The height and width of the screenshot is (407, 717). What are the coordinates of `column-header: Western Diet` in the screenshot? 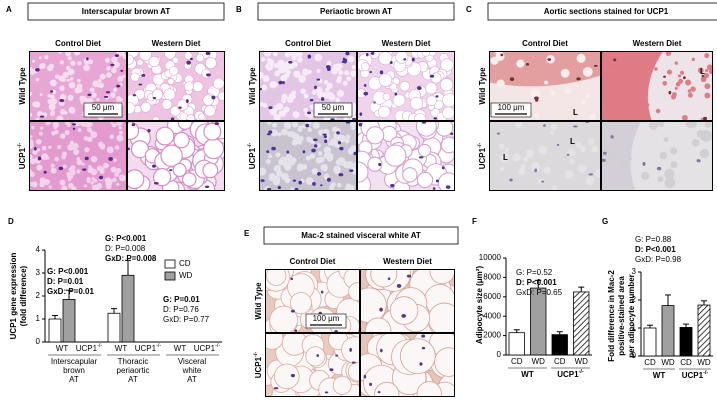 It's located at (406, 43).